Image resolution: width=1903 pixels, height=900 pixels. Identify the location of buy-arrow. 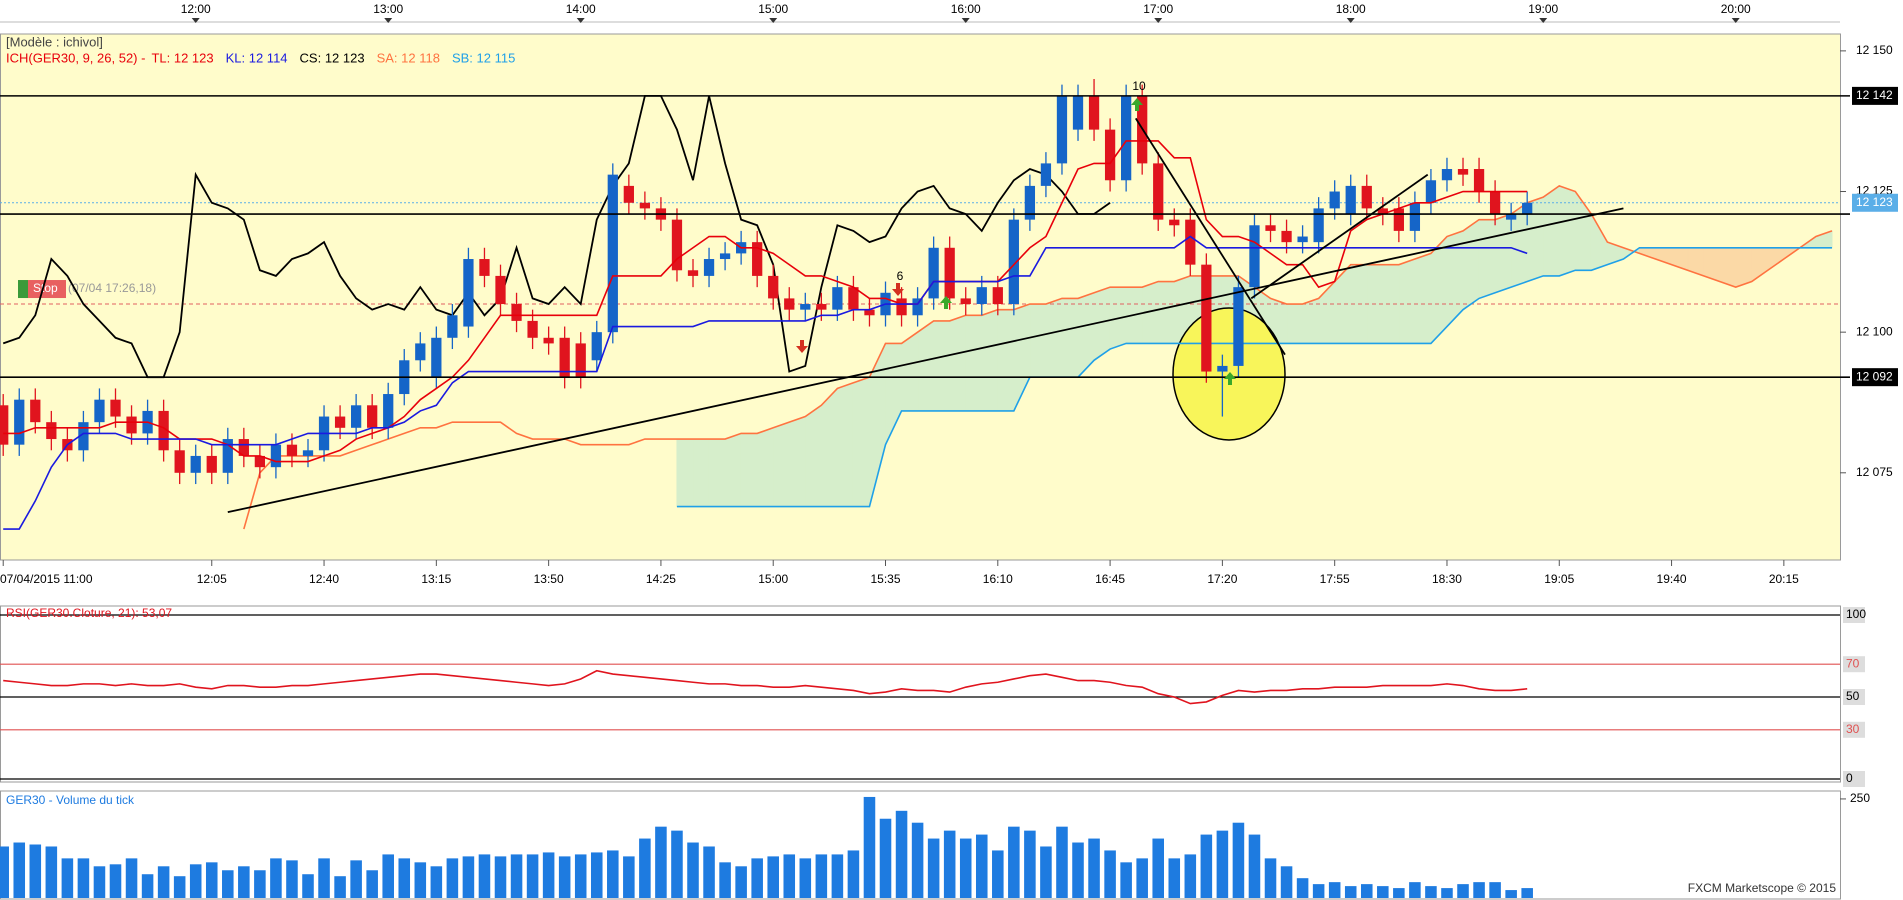
(946, 302).